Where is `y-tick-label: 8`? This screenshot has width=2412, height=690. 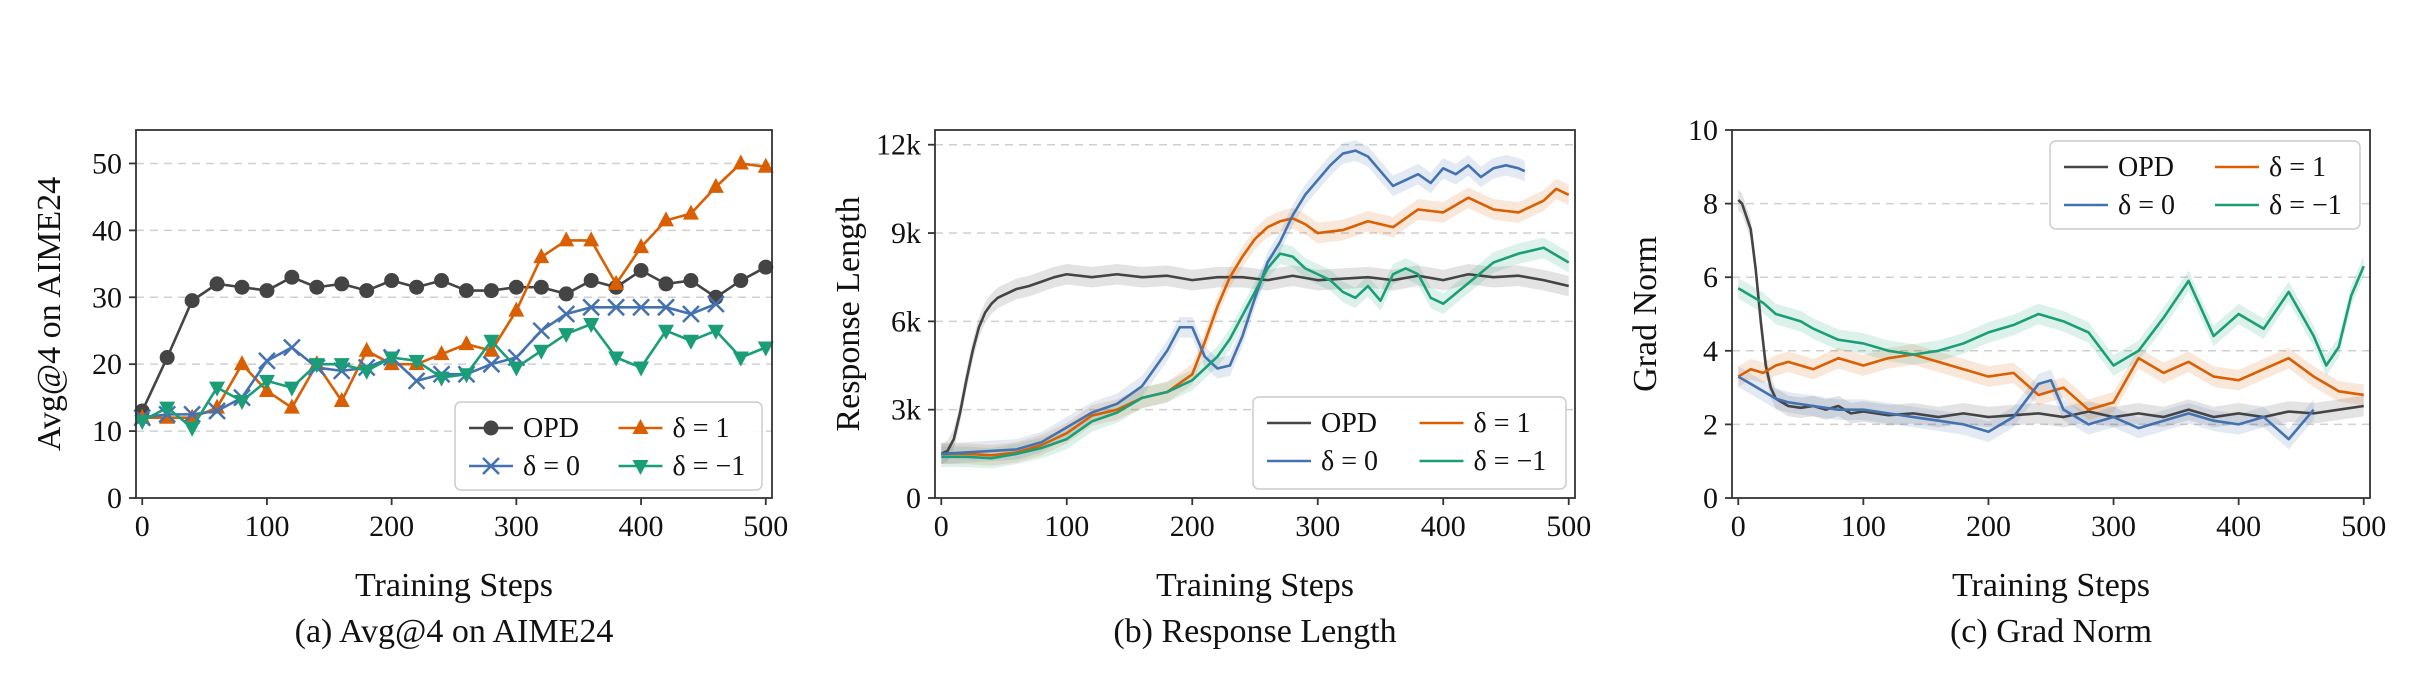 y-tick-label: 8 is located at coordinates (1710, 204).